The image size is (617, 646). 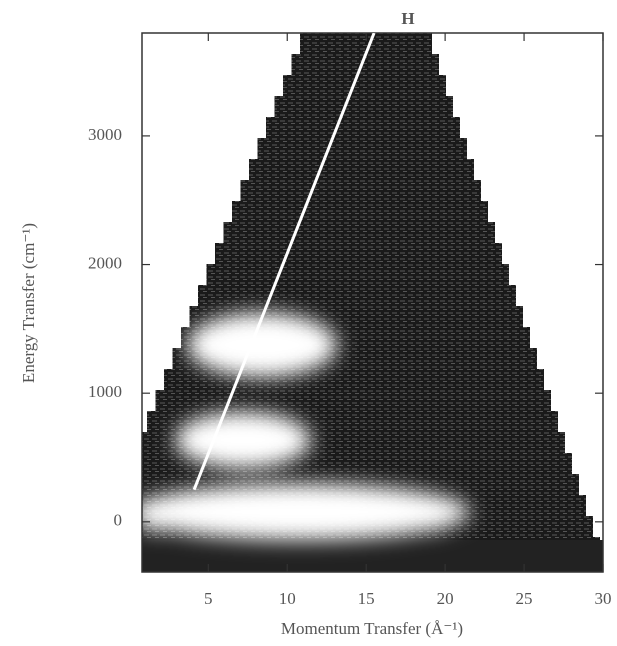 What do you see at coordinates (603, 598) in the screenshot?
I see `x-tick-label: 30` at bounding box center [603, 598].